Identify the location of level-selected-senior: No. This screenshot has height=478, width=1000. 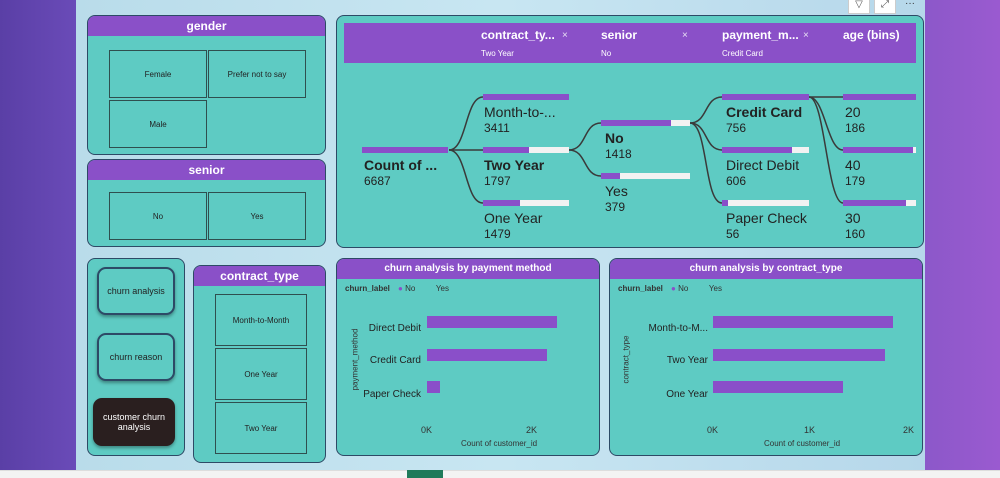
(606, 53).